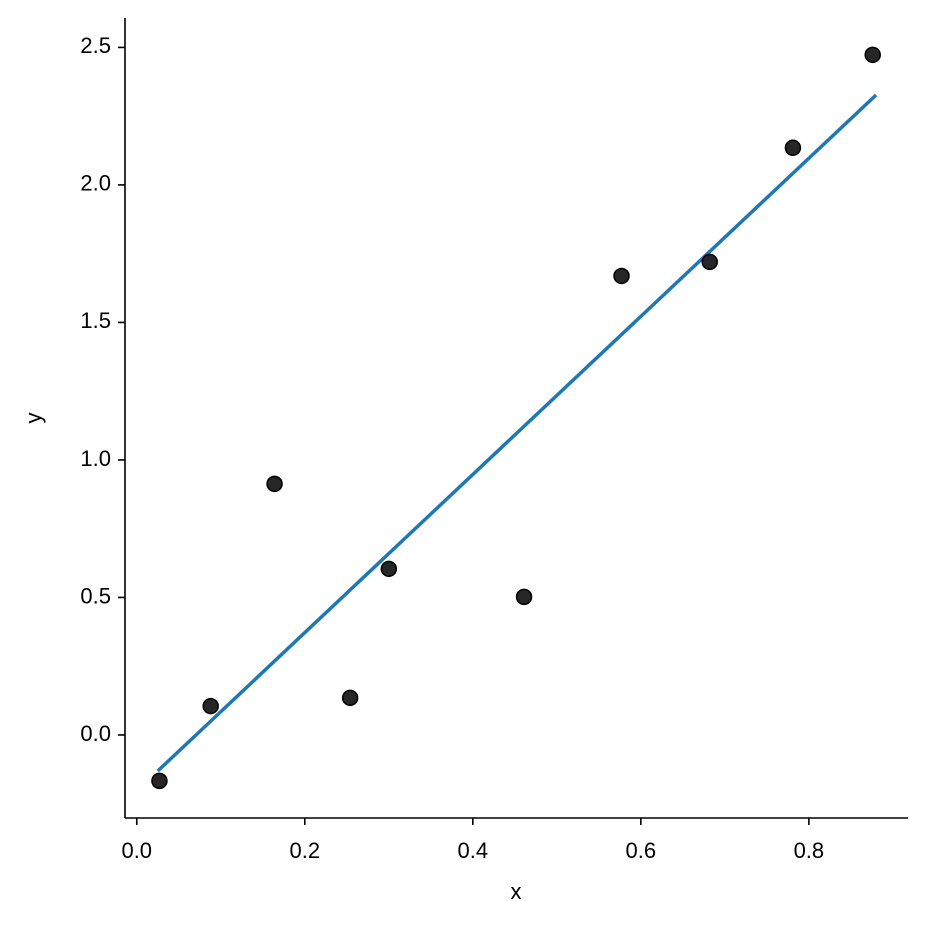  I want to click on y-tick-label: 0.5, so click(95, 595).